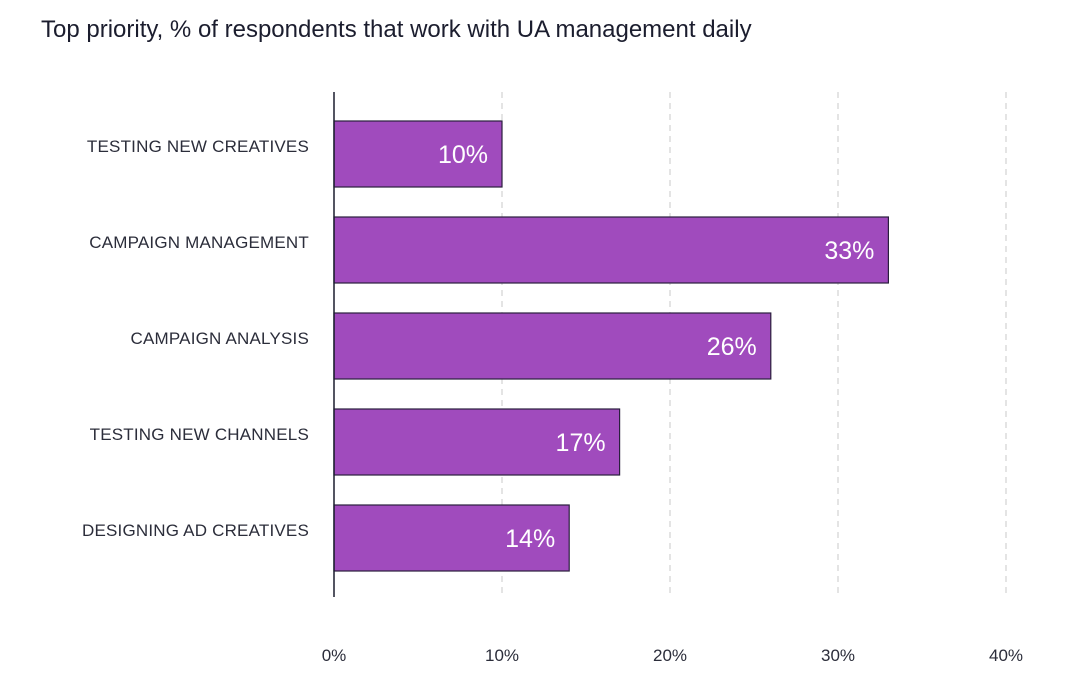  I want to click on category-label: TESTING NEW CHANNELS, so click(199, 434).